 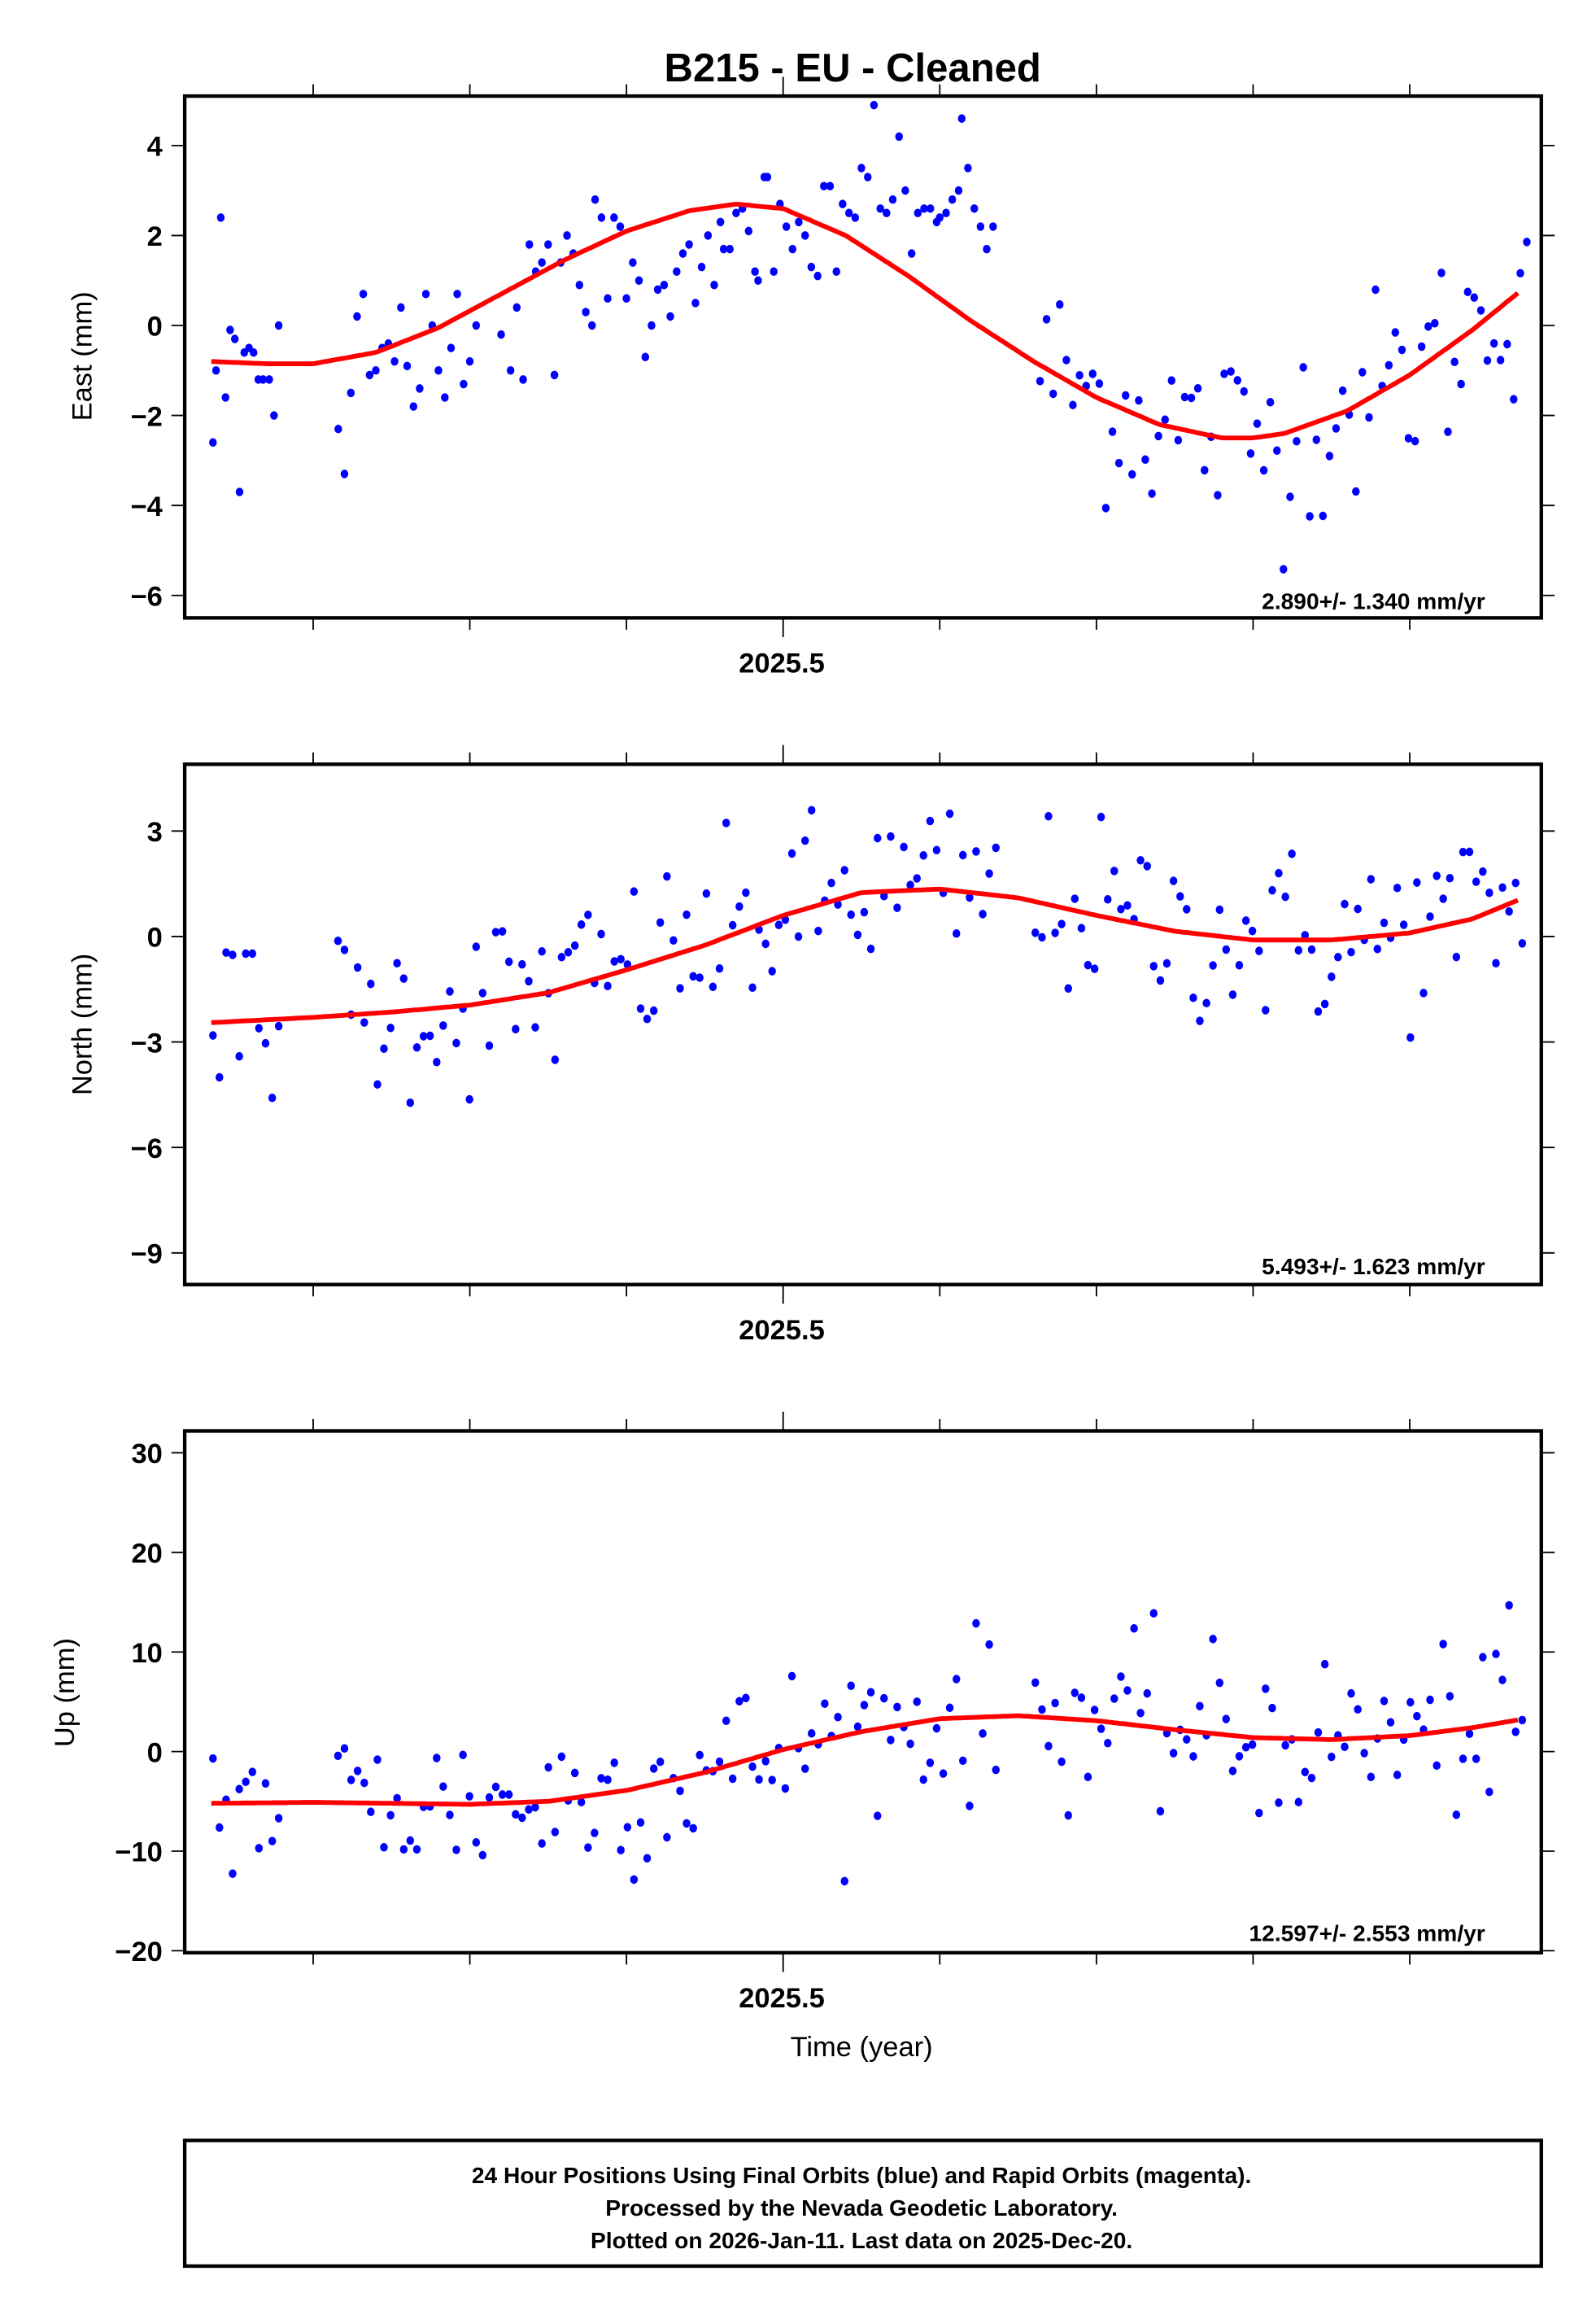 What do you see at coordinates (1373, 601) in the screenshot?
I see `east-rate-label: 2.890+/- 1.340 mm/yr` at bounding box center [1373, 601].